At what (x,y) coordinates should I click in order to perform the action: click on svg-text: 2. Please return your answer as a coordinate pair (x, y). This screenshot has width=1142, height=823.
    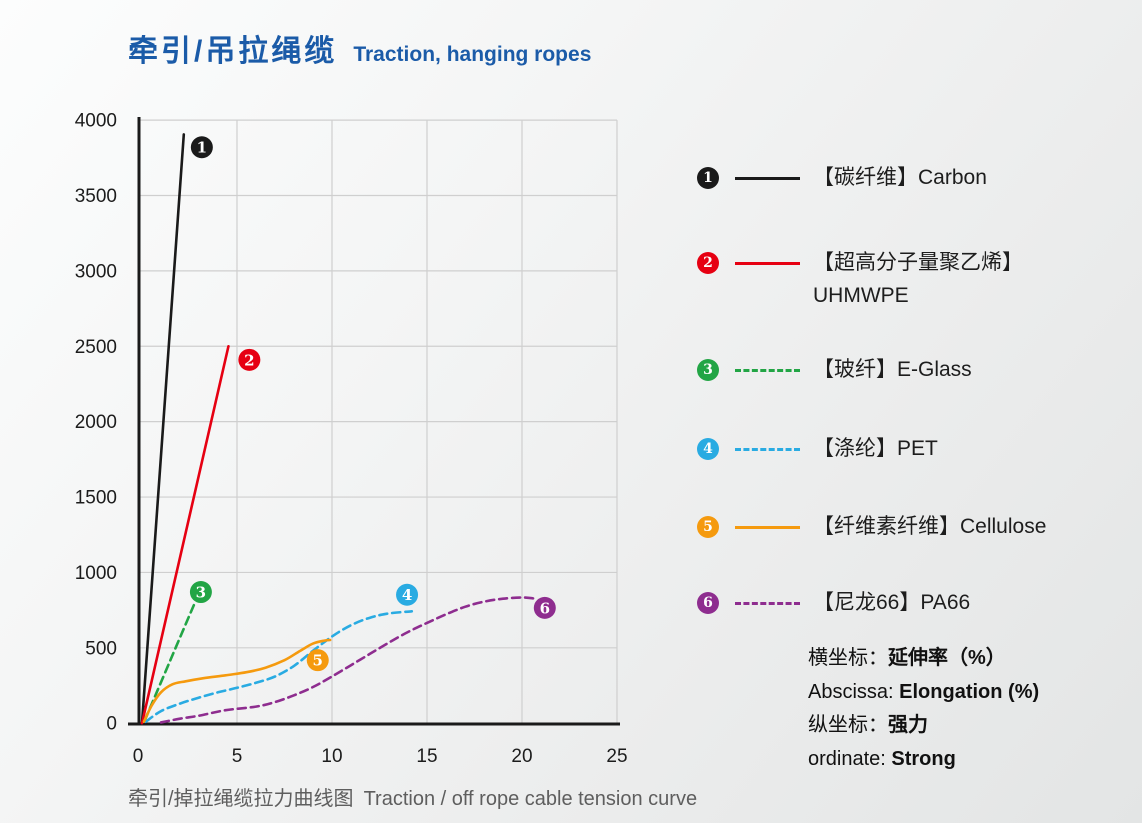
    Looking at the image, I should click on (249, 360).